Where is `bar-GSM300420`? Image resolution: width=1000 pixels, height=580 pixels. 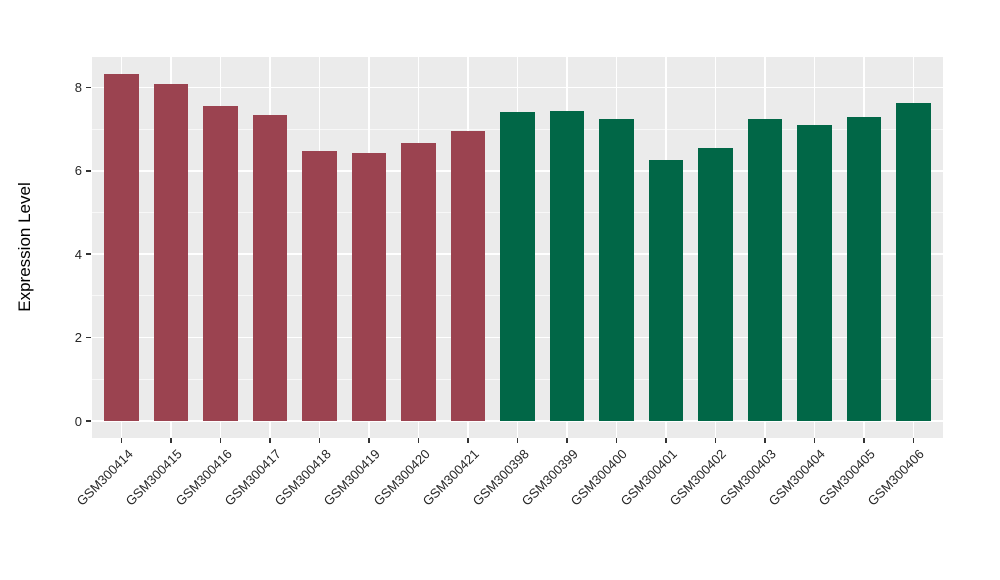 bar-GSM300420 is located at coordinates (418, 282).